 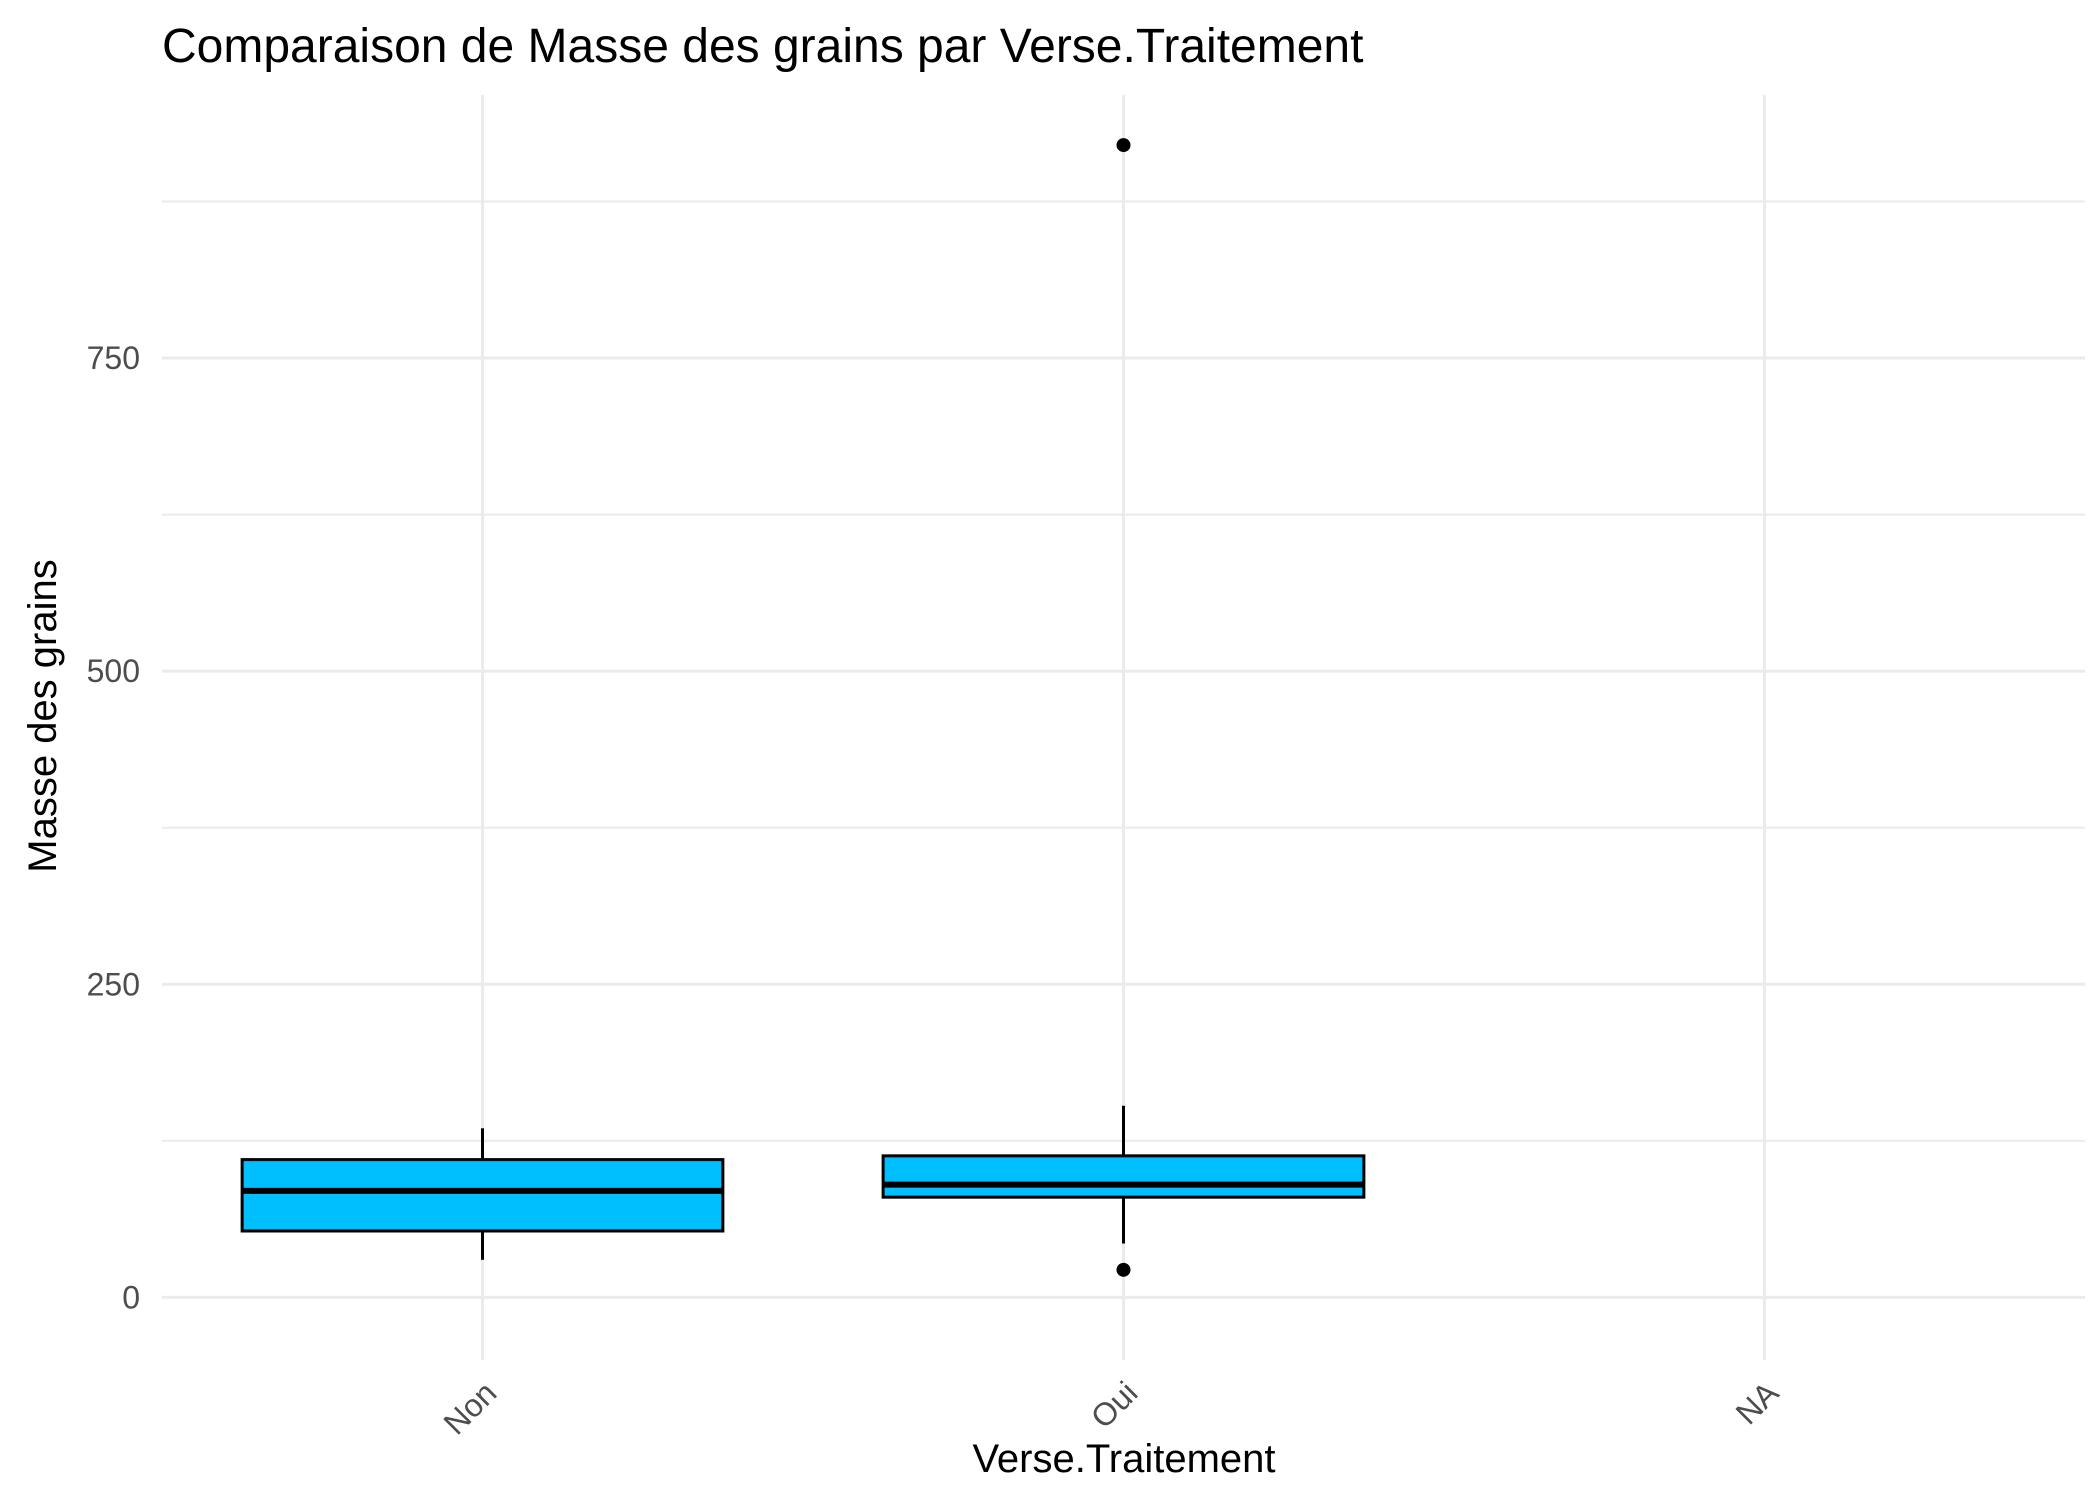 What do you see at coordinates (1123, 1459) in the screenshot?
I see `x-axis-title: Verse.Traitement` at bounding box center [1123, 1459].